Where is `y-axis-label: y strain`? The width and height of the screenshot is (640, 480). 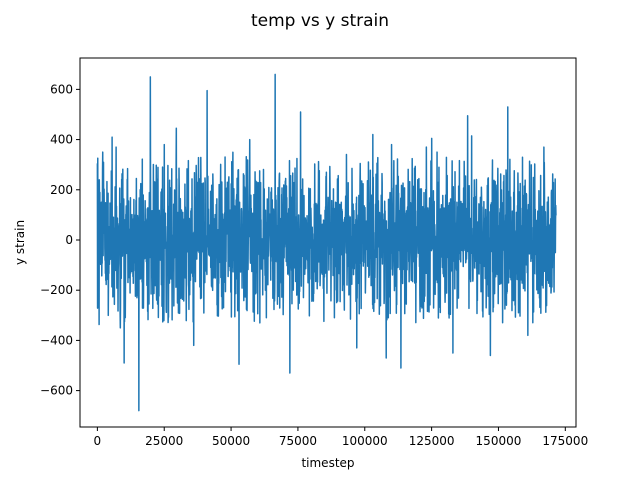
y-axis-label: y strain is located at coordinates (20, 242).